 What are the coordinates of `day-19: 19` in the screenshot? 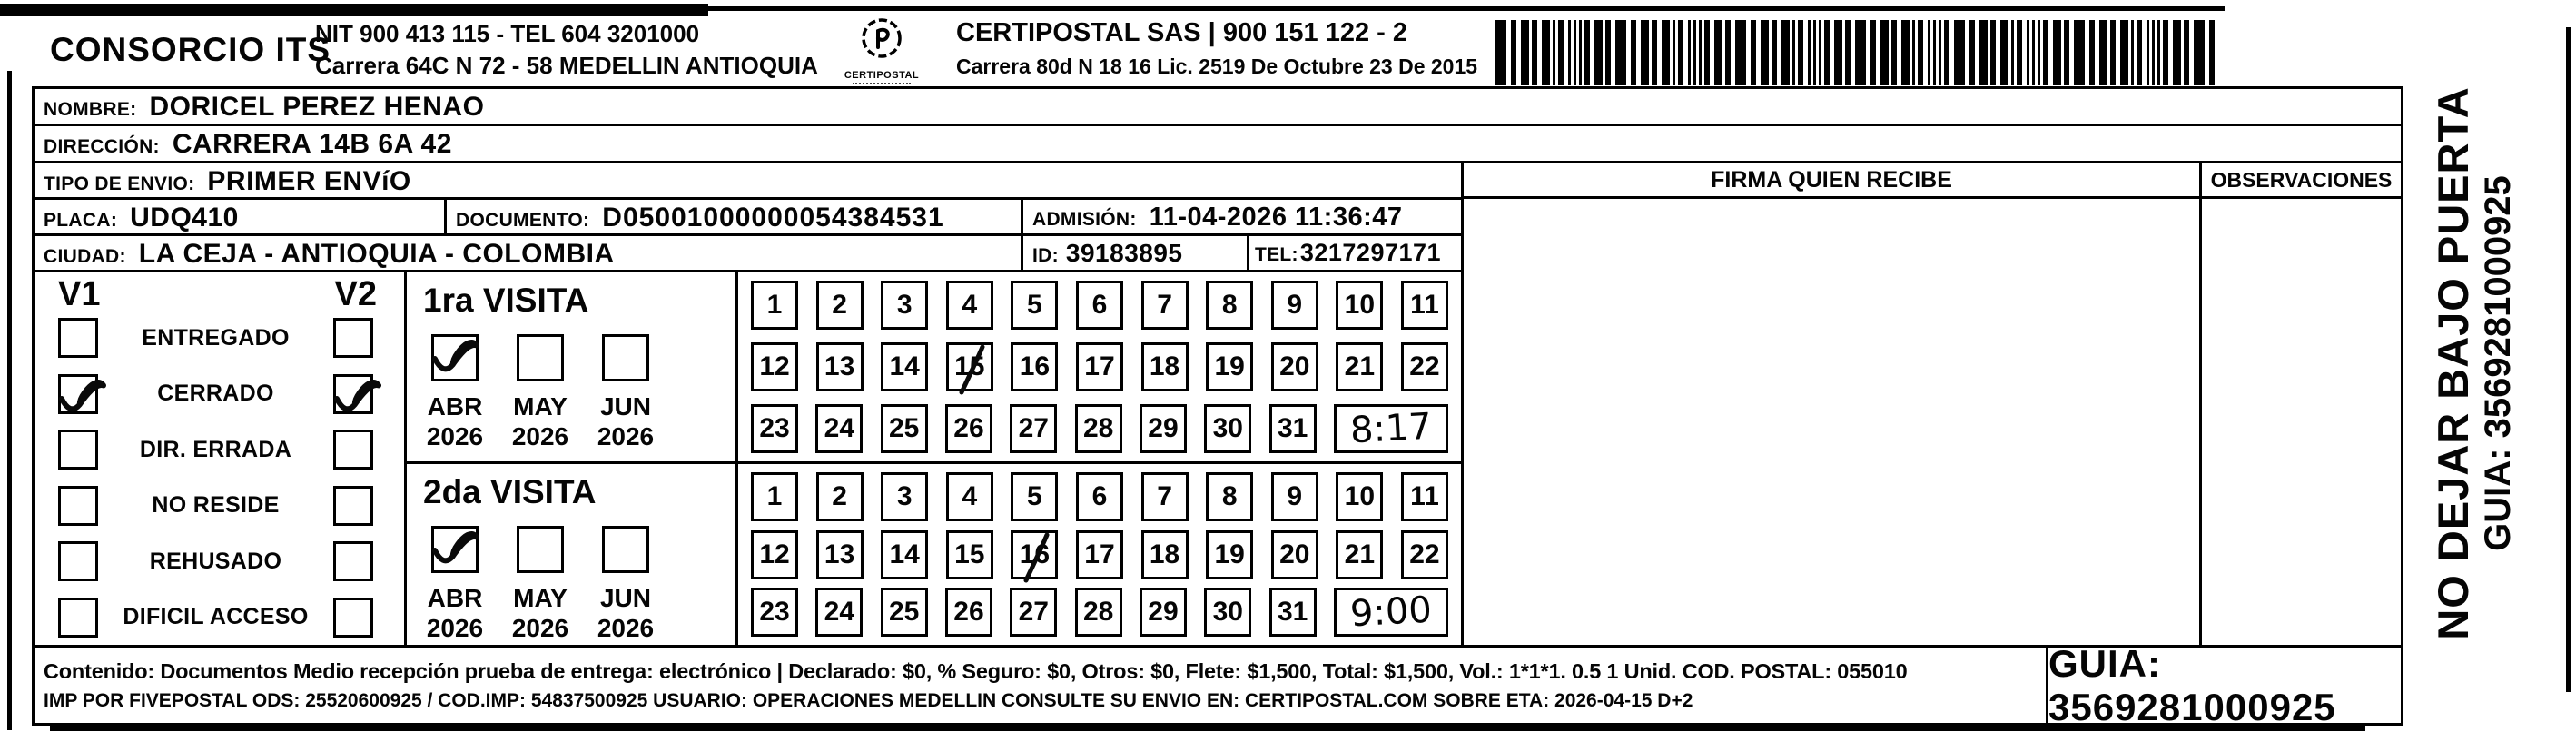 It's located at (1230, 554).